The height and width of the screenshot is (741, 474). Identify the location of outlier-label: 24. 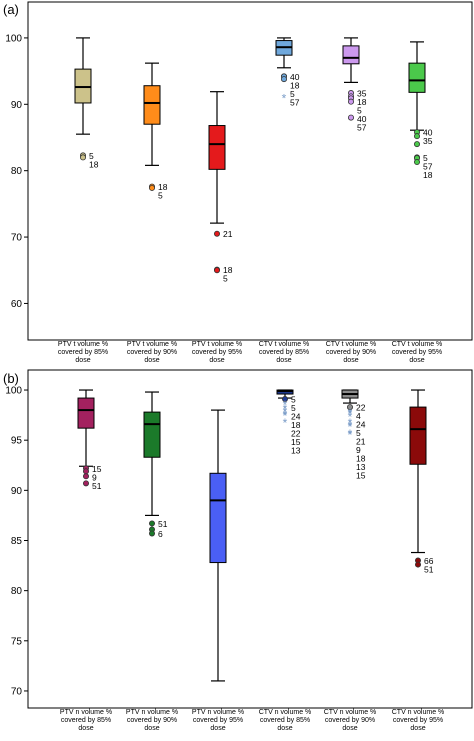
(361, 425).